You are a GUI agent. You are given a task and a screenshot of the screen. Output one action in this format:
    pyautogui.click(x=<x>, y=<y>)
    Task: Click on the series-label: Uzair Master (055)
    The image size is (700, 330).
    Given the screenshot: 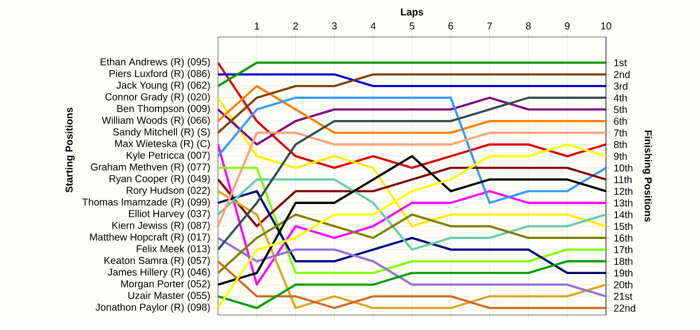 What is the action you would take?
    pyautogui.click(x=169, y=296)
    